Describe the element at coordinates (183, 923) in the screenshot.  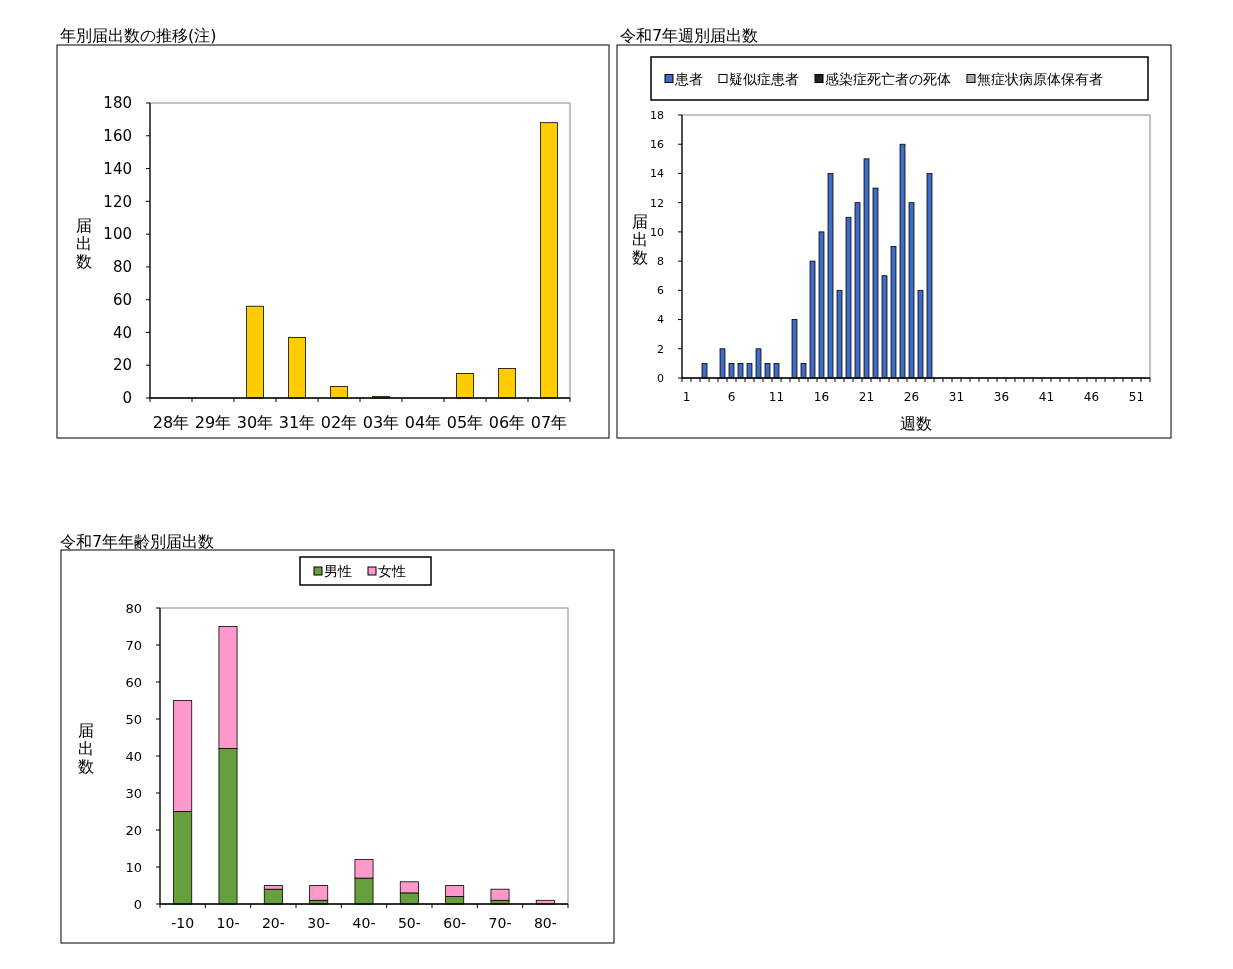
I see `x-tick-label: -10` at that location.